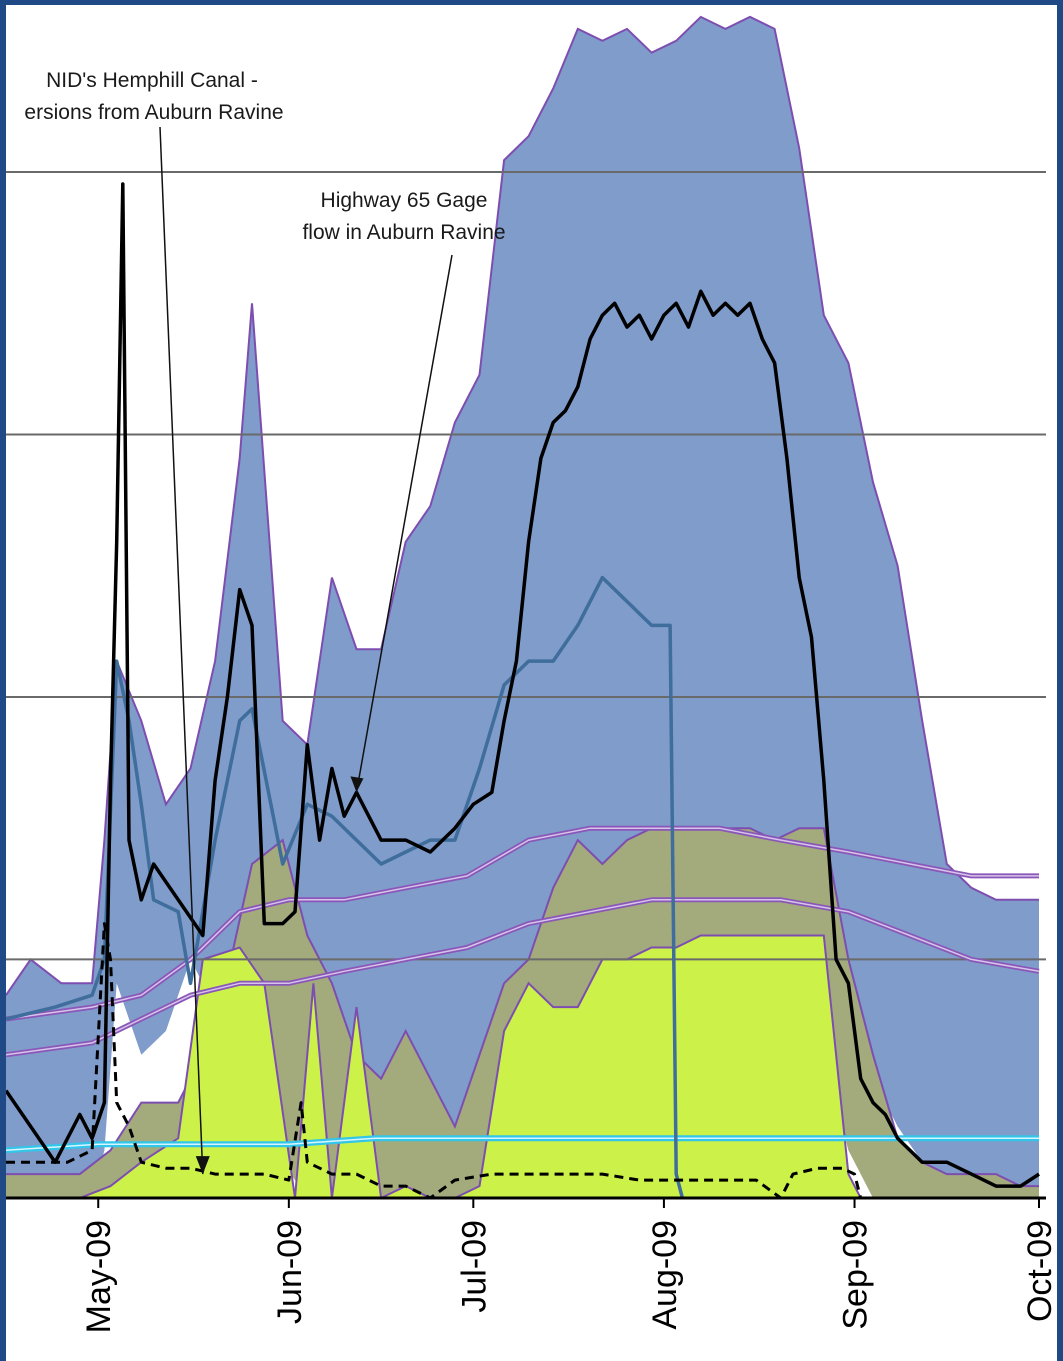 Image resolution: width=1063 pixels, height=1361 pixels. What do you see at coordinates (523, 977) in the screenshot?
I see `series-purple-lower-highlight` at bounding box center [523, 977].